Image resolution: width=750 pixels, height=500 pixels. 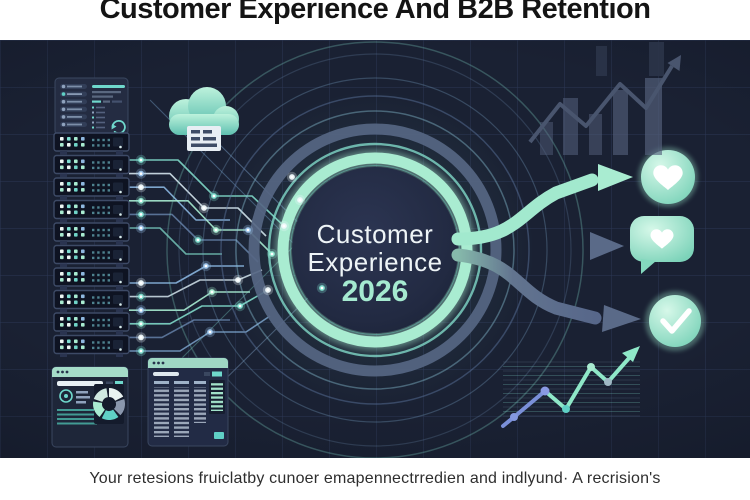 What do you see at coordinates (621, 318) in the screenshot?
I see `arrowhead-bottom-icon` at bounding box center [621, 318].